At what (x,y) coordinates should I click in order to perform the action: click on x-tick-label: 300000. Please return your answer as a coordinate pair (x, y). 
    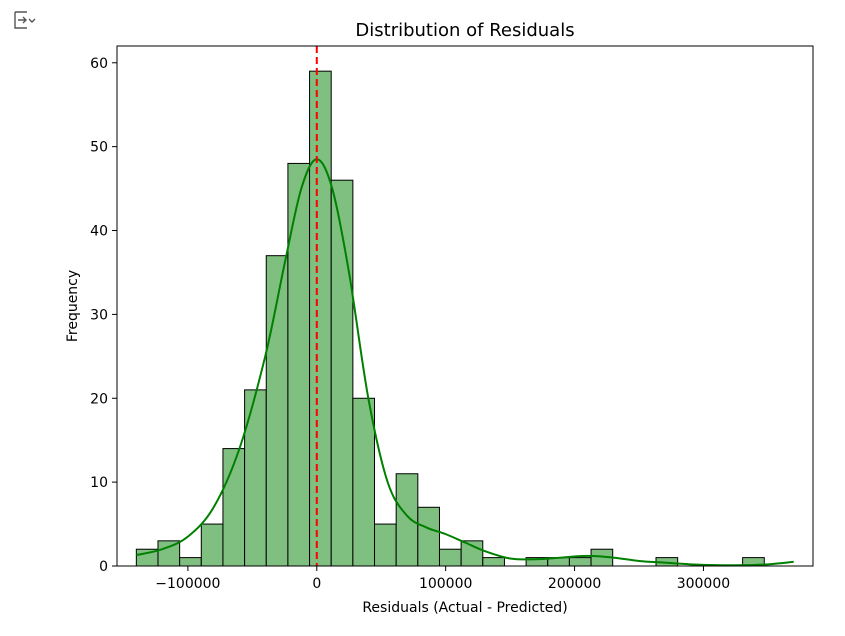
    Looking at the image, I should click on (703, 584).